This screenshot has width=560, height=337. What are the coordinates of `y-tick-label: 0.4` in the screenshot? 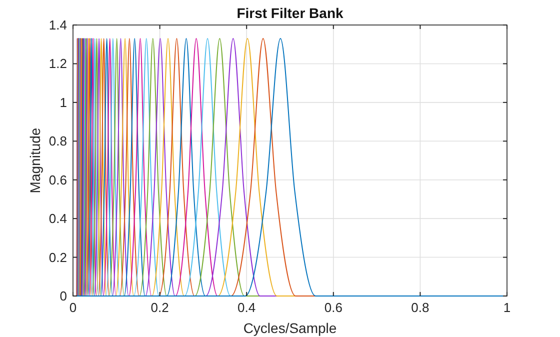 It's located at (57, 218).